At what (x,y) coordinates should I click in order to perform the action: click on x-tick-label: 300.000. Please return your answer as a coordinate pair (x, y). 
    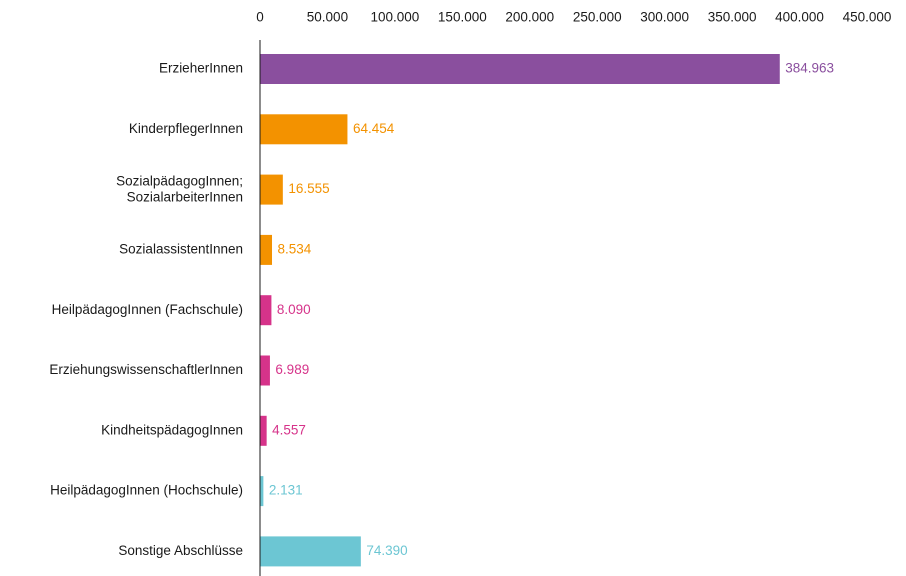
    Looking at the image, I should click on (664, 17).